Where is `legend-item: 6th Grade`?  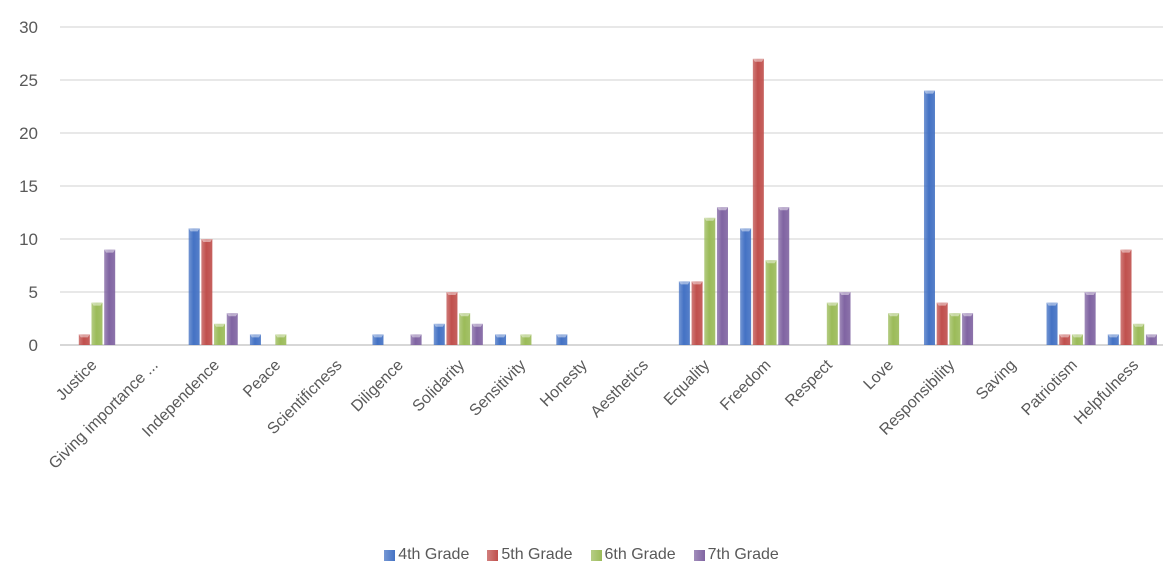 legend-item: 6th Grade is located at coordinates (633, 555).